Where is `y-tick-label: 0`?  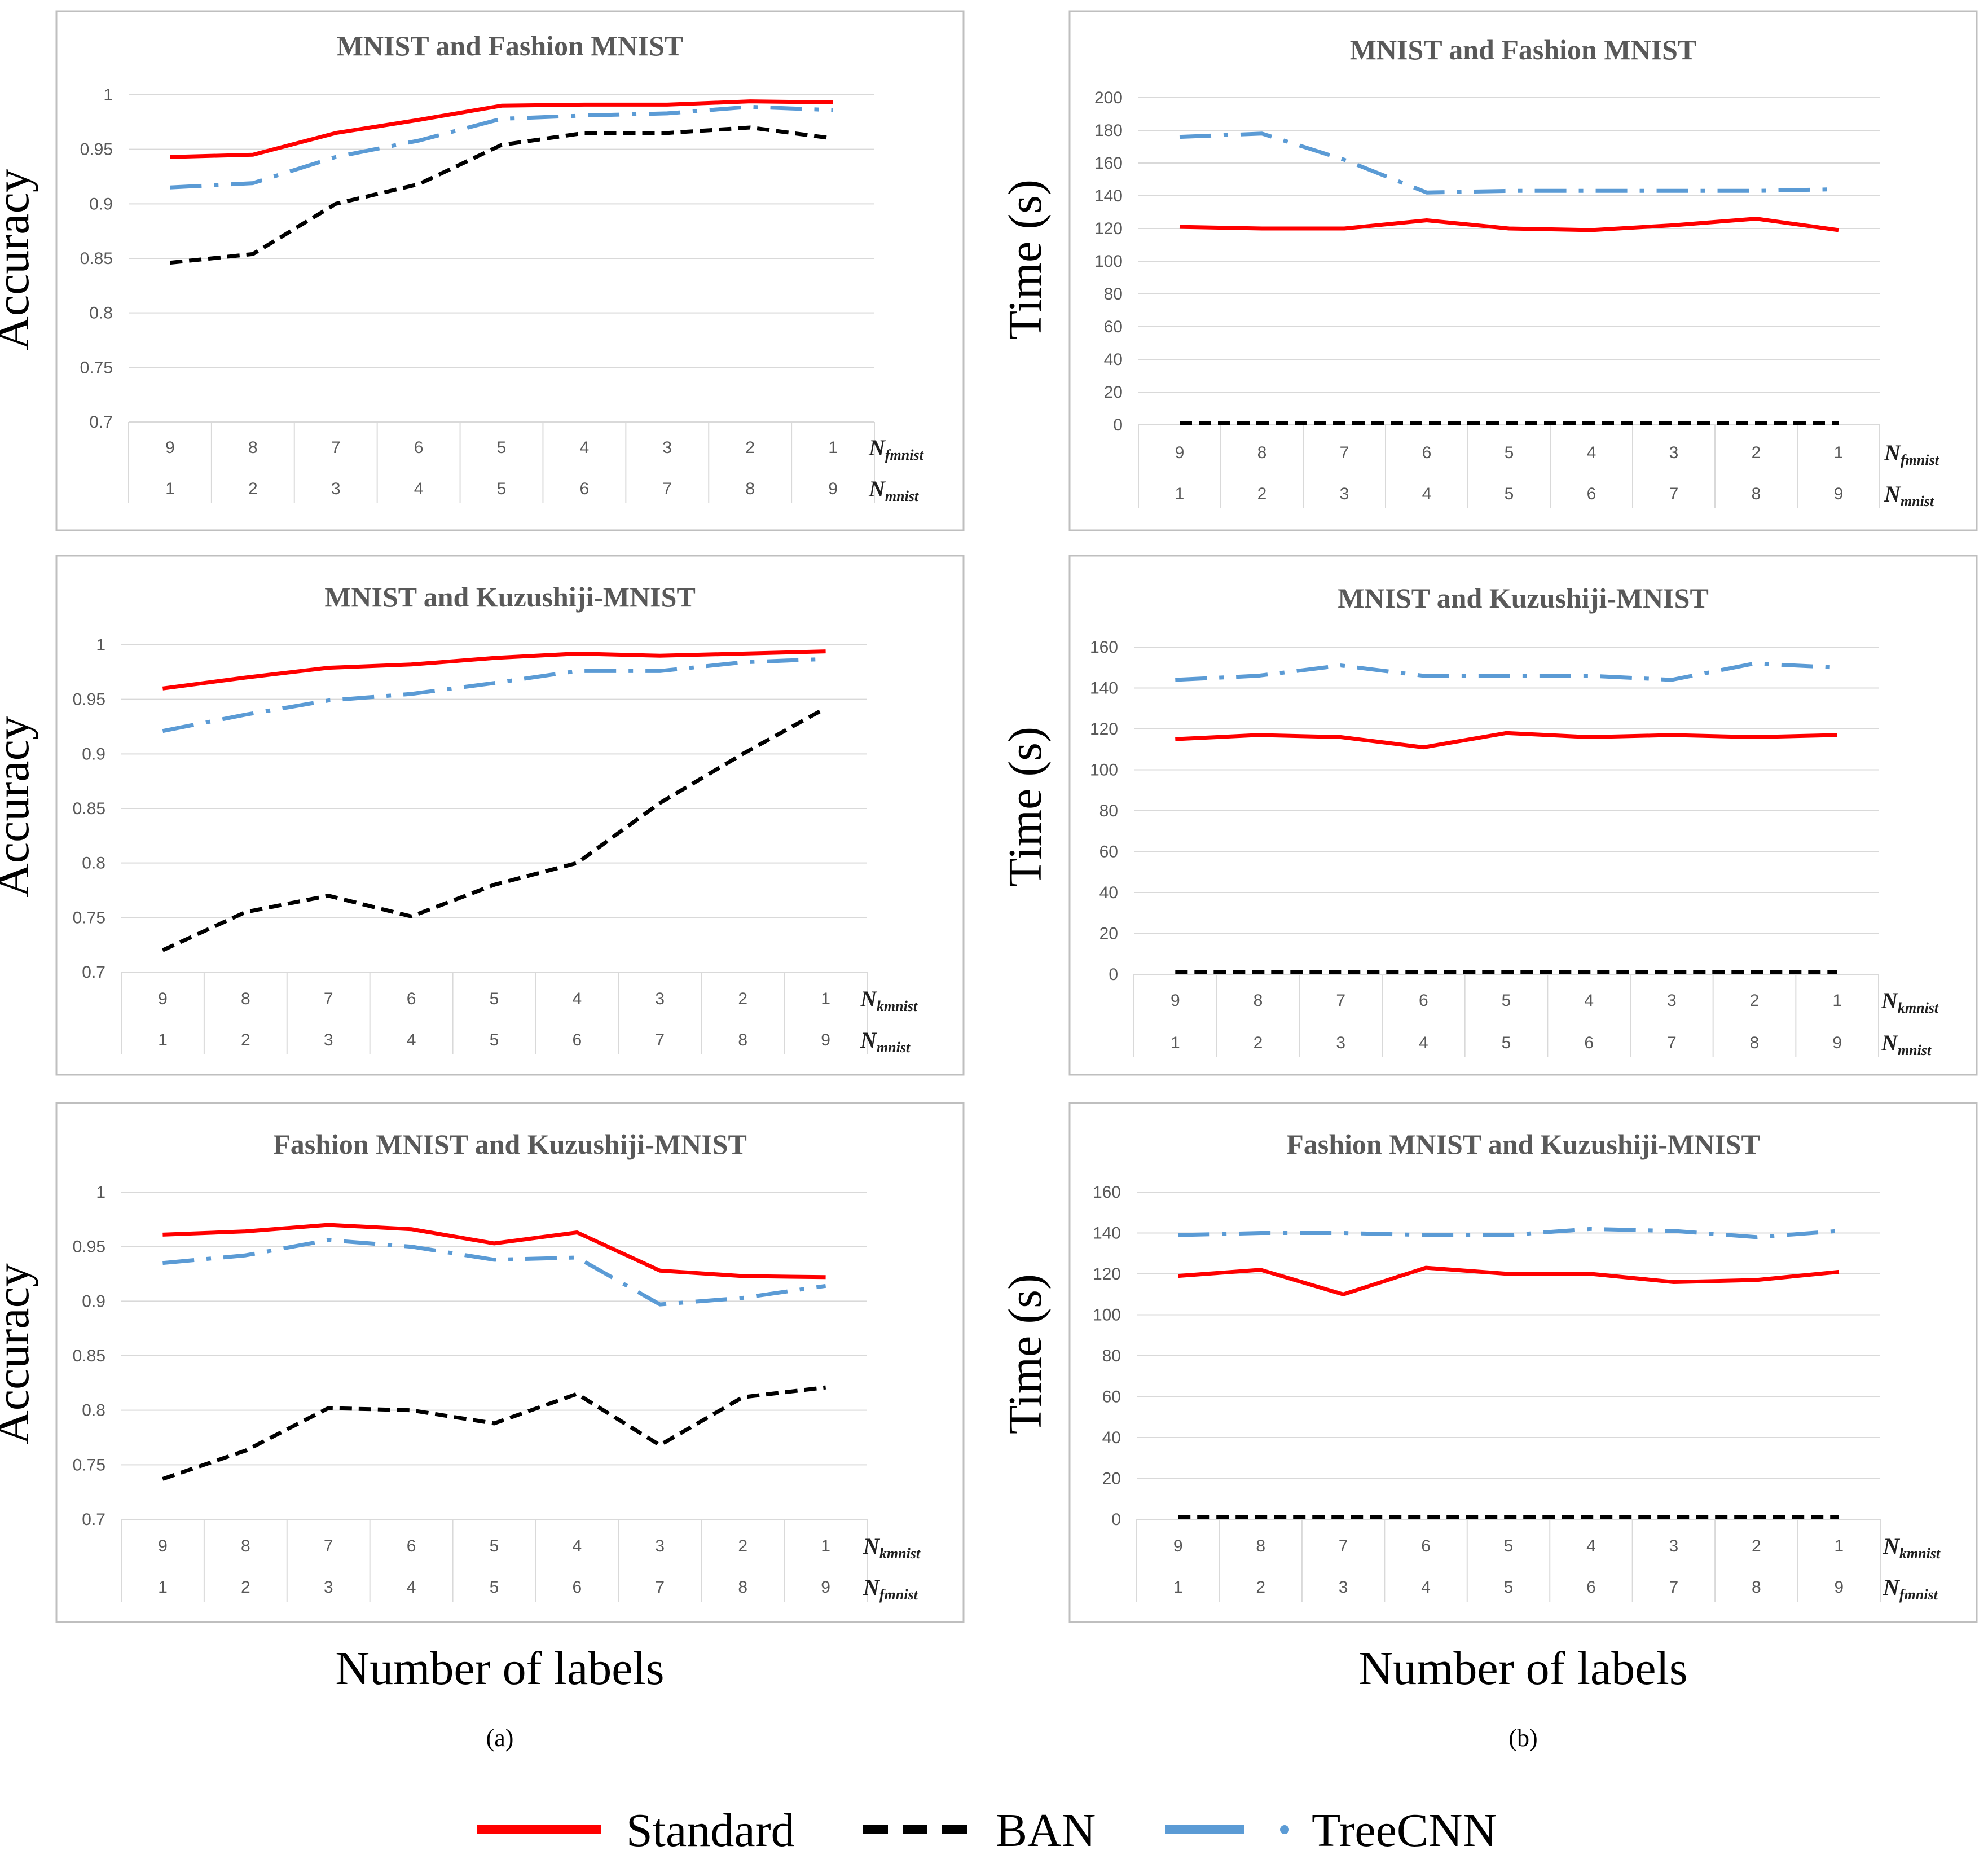
y-tick-label: 0 is located at coordinates (1118, 425).